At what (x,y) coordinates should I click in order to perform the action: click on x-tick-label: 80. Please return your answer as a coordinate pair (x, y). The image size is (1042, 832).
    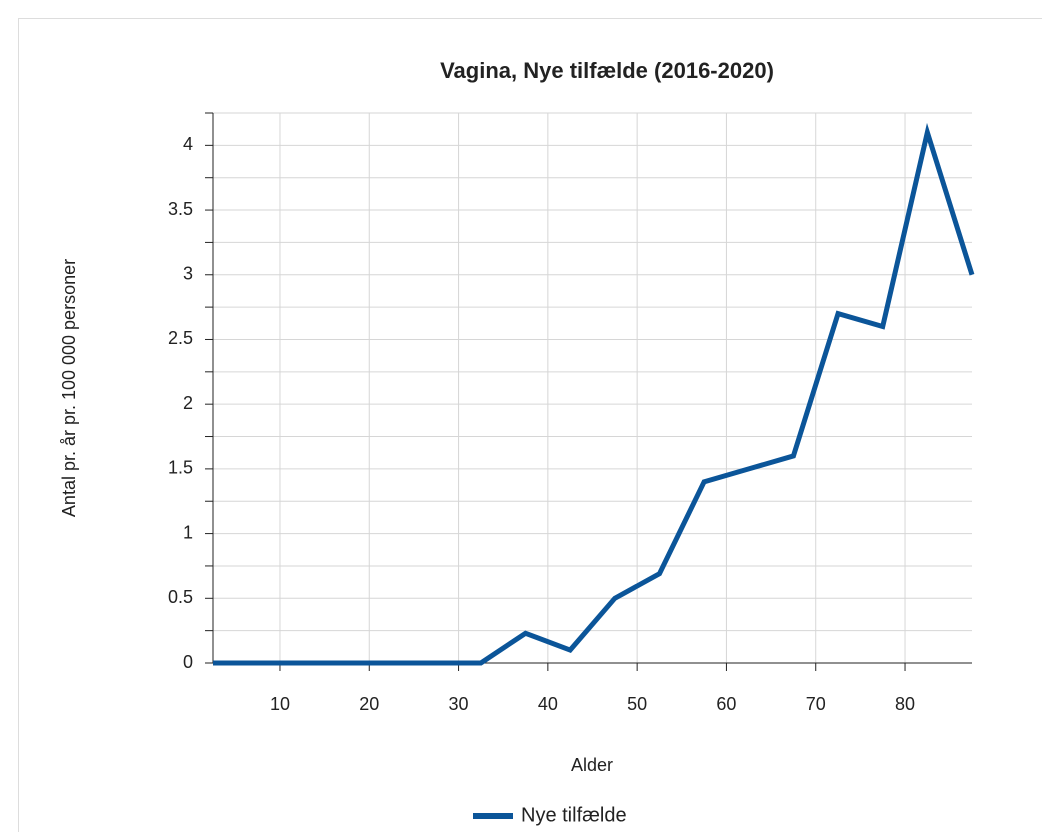
    Looking at the image, I should click on (905, 704).